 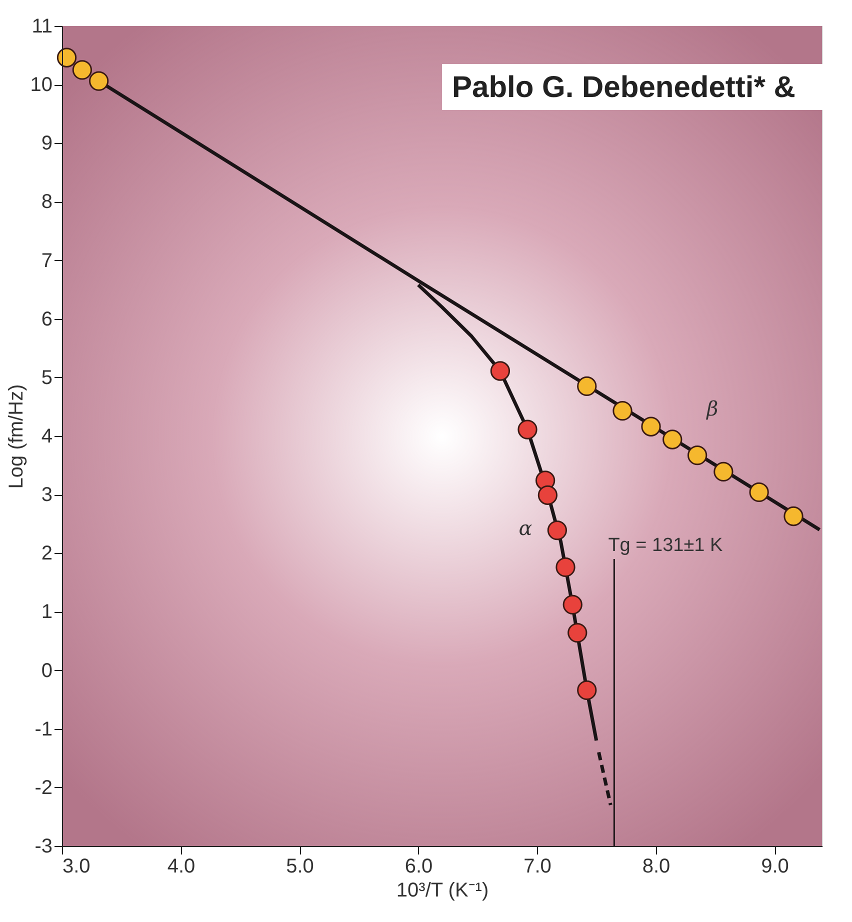 I want to click on y-tick-label: 8, so click(x=46, y=202).